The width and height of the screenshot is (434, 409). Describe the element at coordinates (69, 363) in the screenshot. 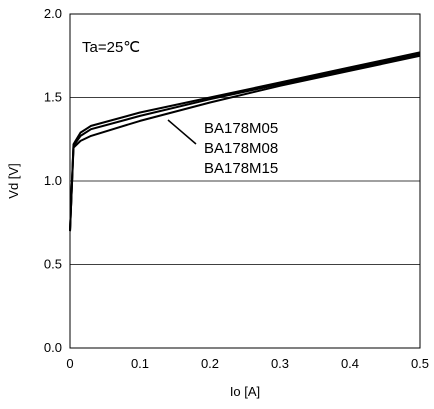

I see `x-tick-label: 0` at that location.